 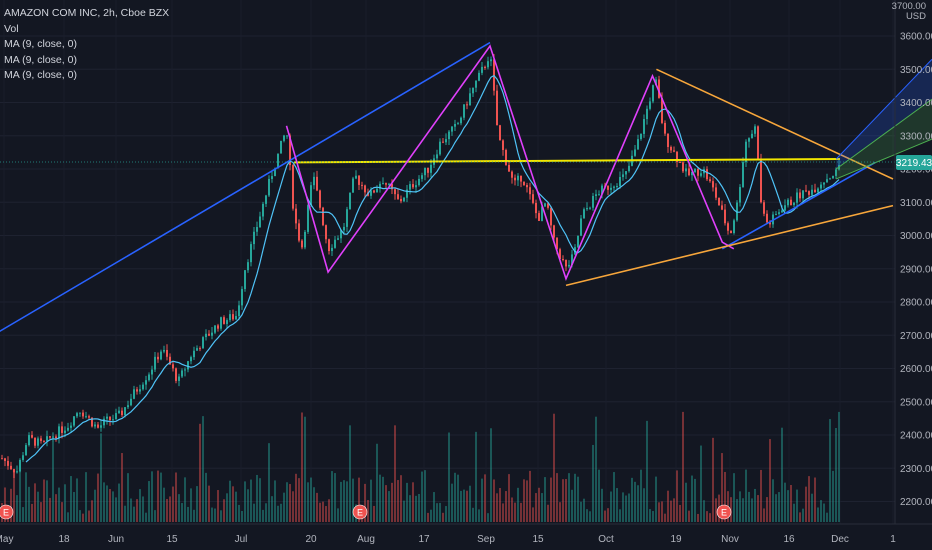 I want to click on time-tick-label: Oct, so click(x=606, y=539).